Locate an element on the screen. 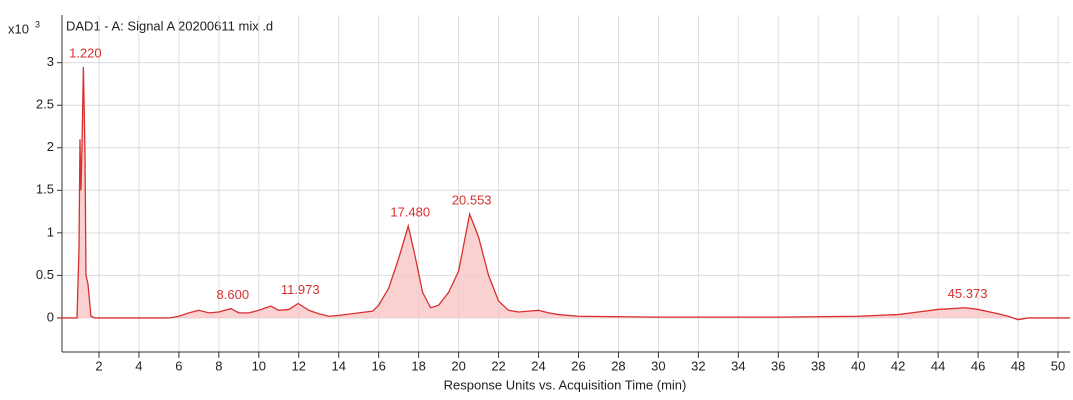  x-tick-label: 14 is located at coordinates (338, 365).